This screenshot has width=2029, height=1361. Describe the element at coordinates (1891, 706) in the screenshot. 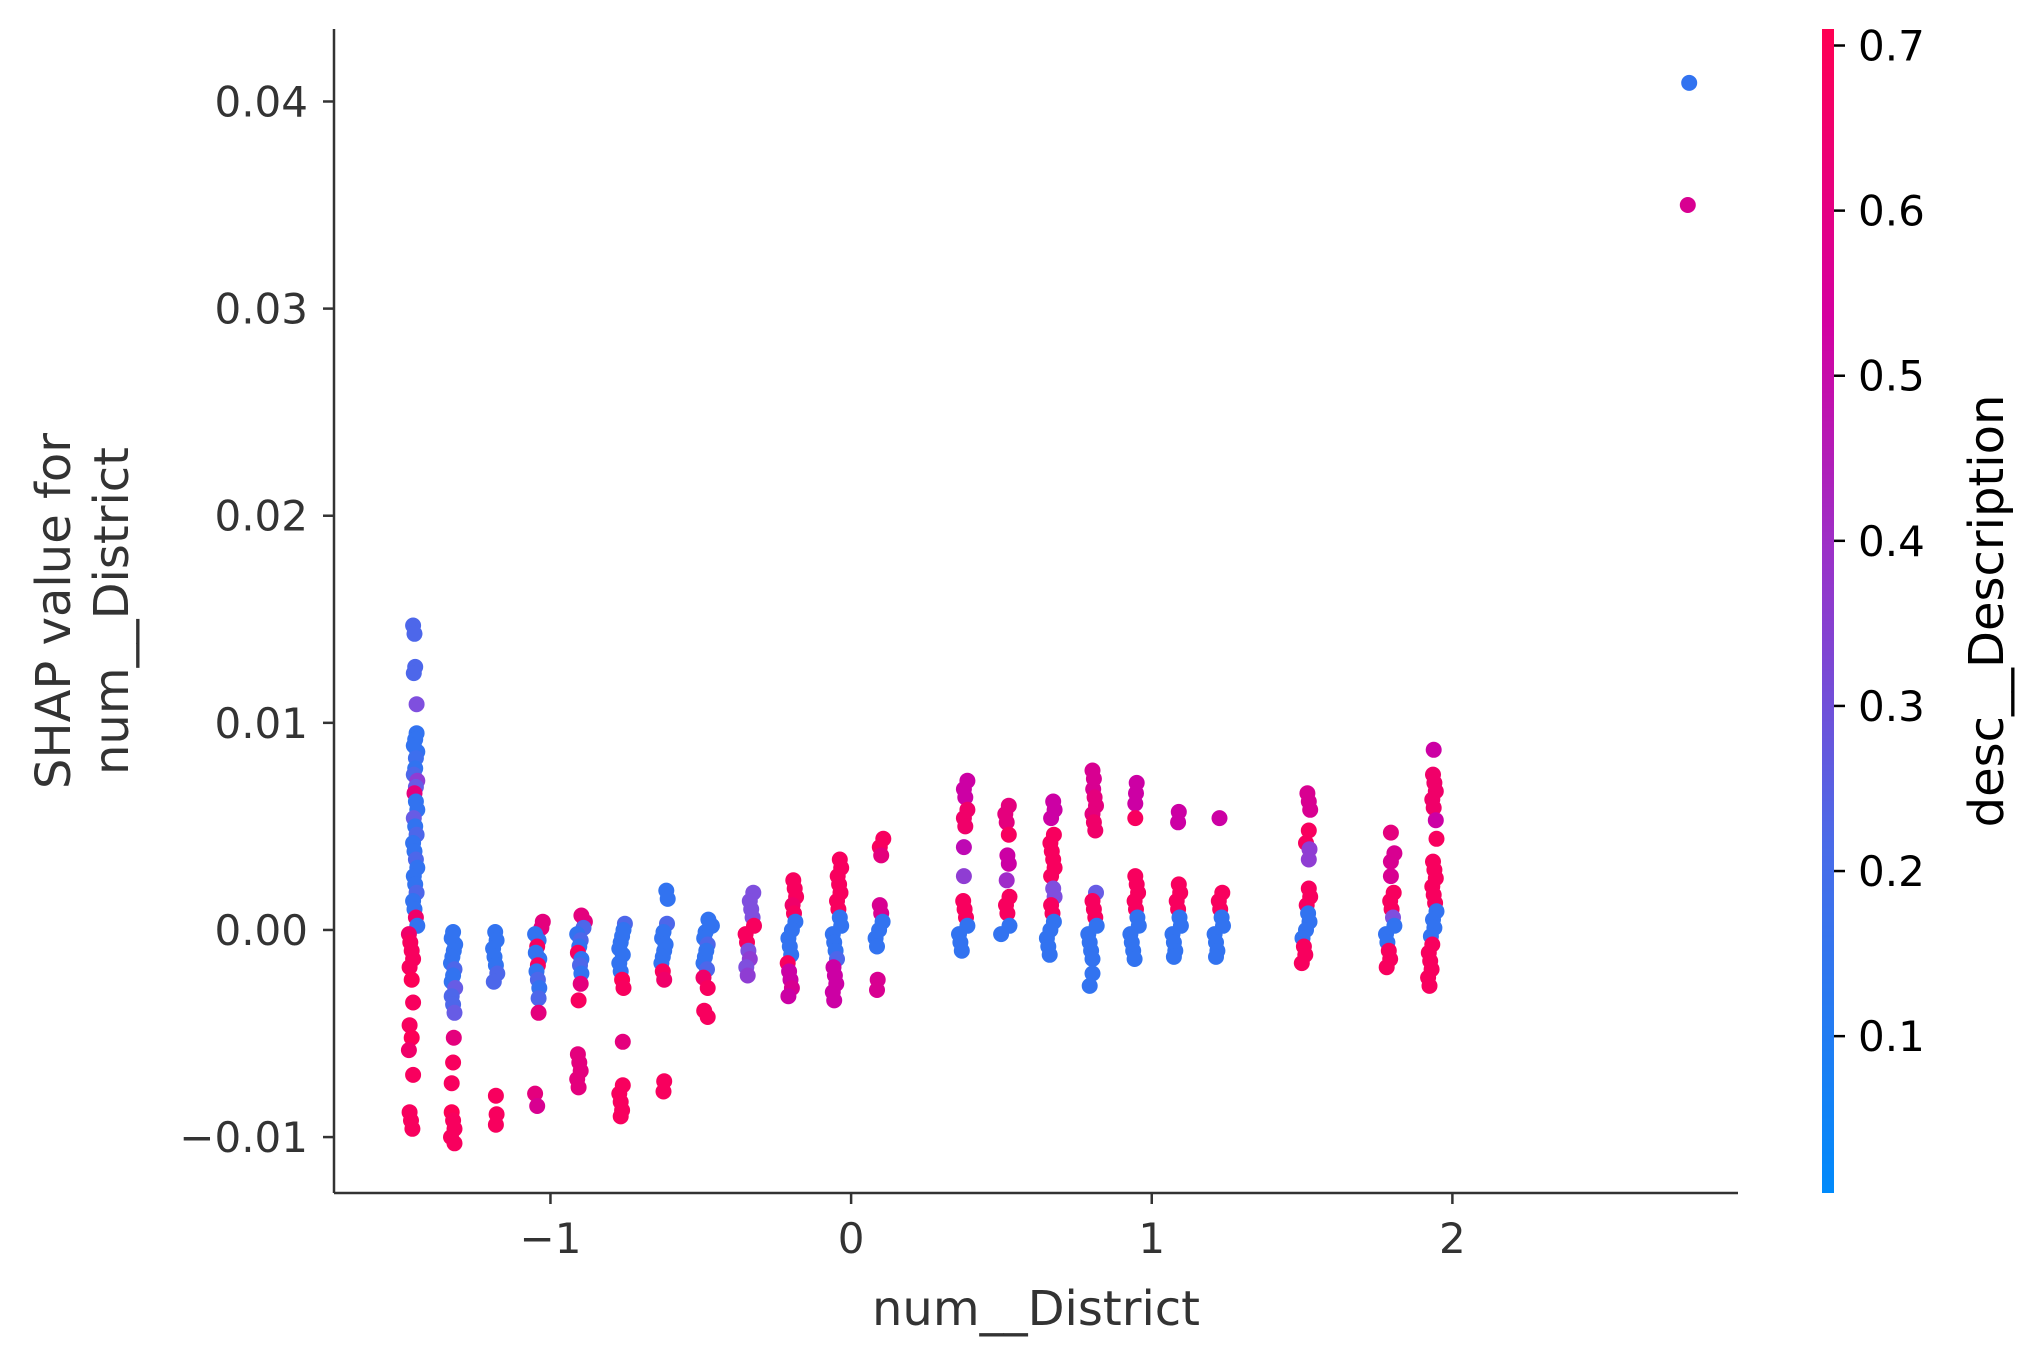

I see `colorbar-tick-label: 0.3` at that location.